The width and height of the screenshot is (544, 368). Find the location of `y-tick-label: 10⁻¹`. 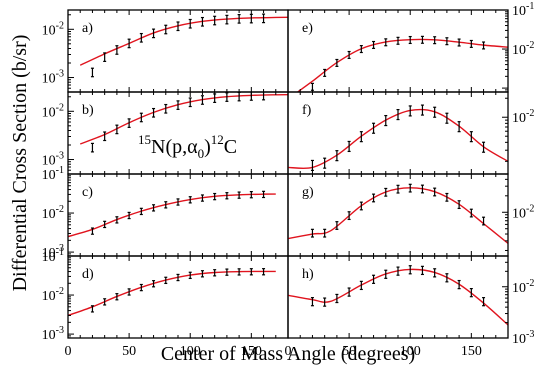

y-tick-label: 10⁻¹ is located at coordinates (53, 174).